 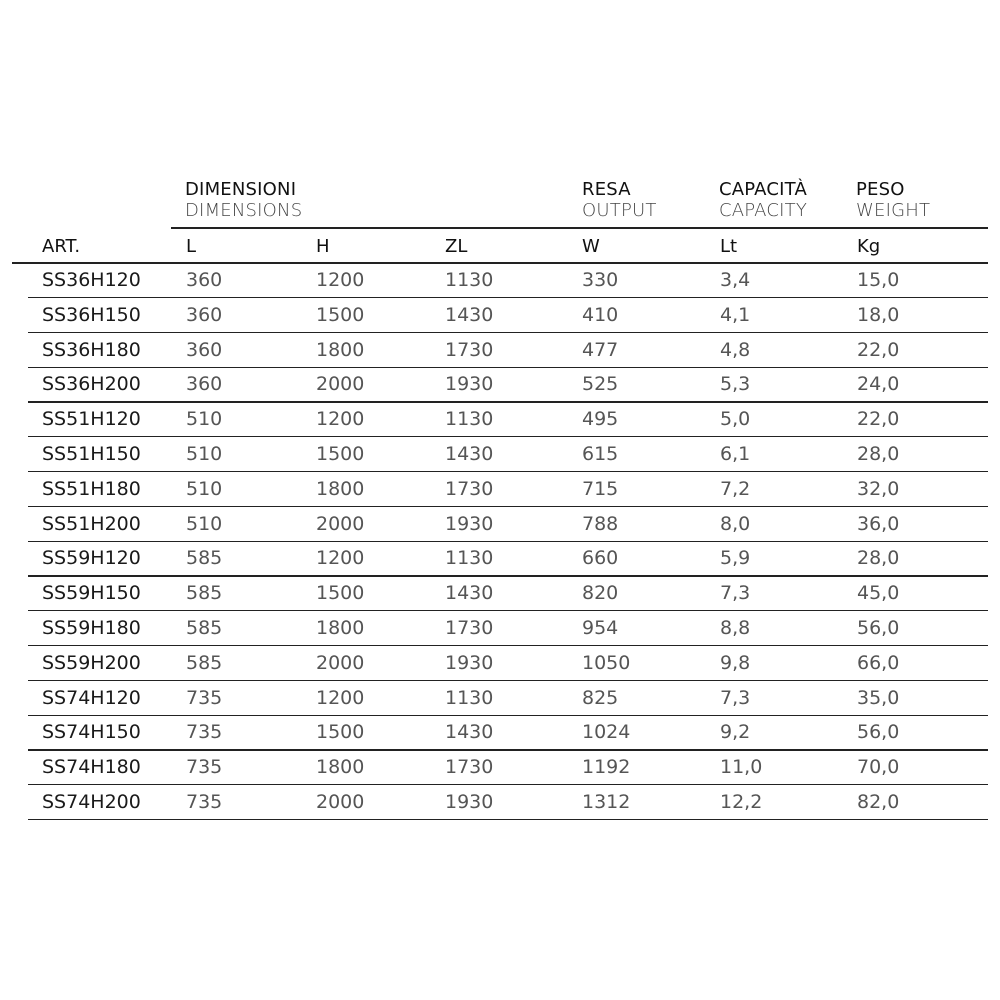 I want to click on cell-art: SS59H120, so click(x=91, y=558).